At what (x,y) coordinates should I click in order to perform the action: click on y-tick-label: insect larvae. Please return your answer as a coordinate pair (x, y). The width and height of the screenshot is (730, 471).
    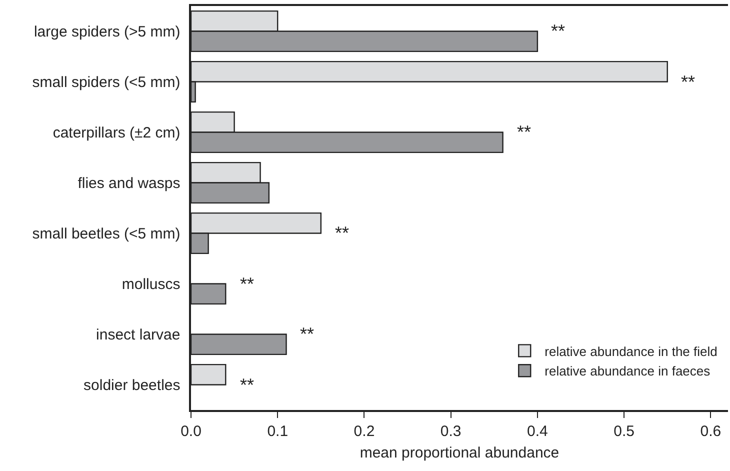
    Looking at the image, I should click on (138, 335).